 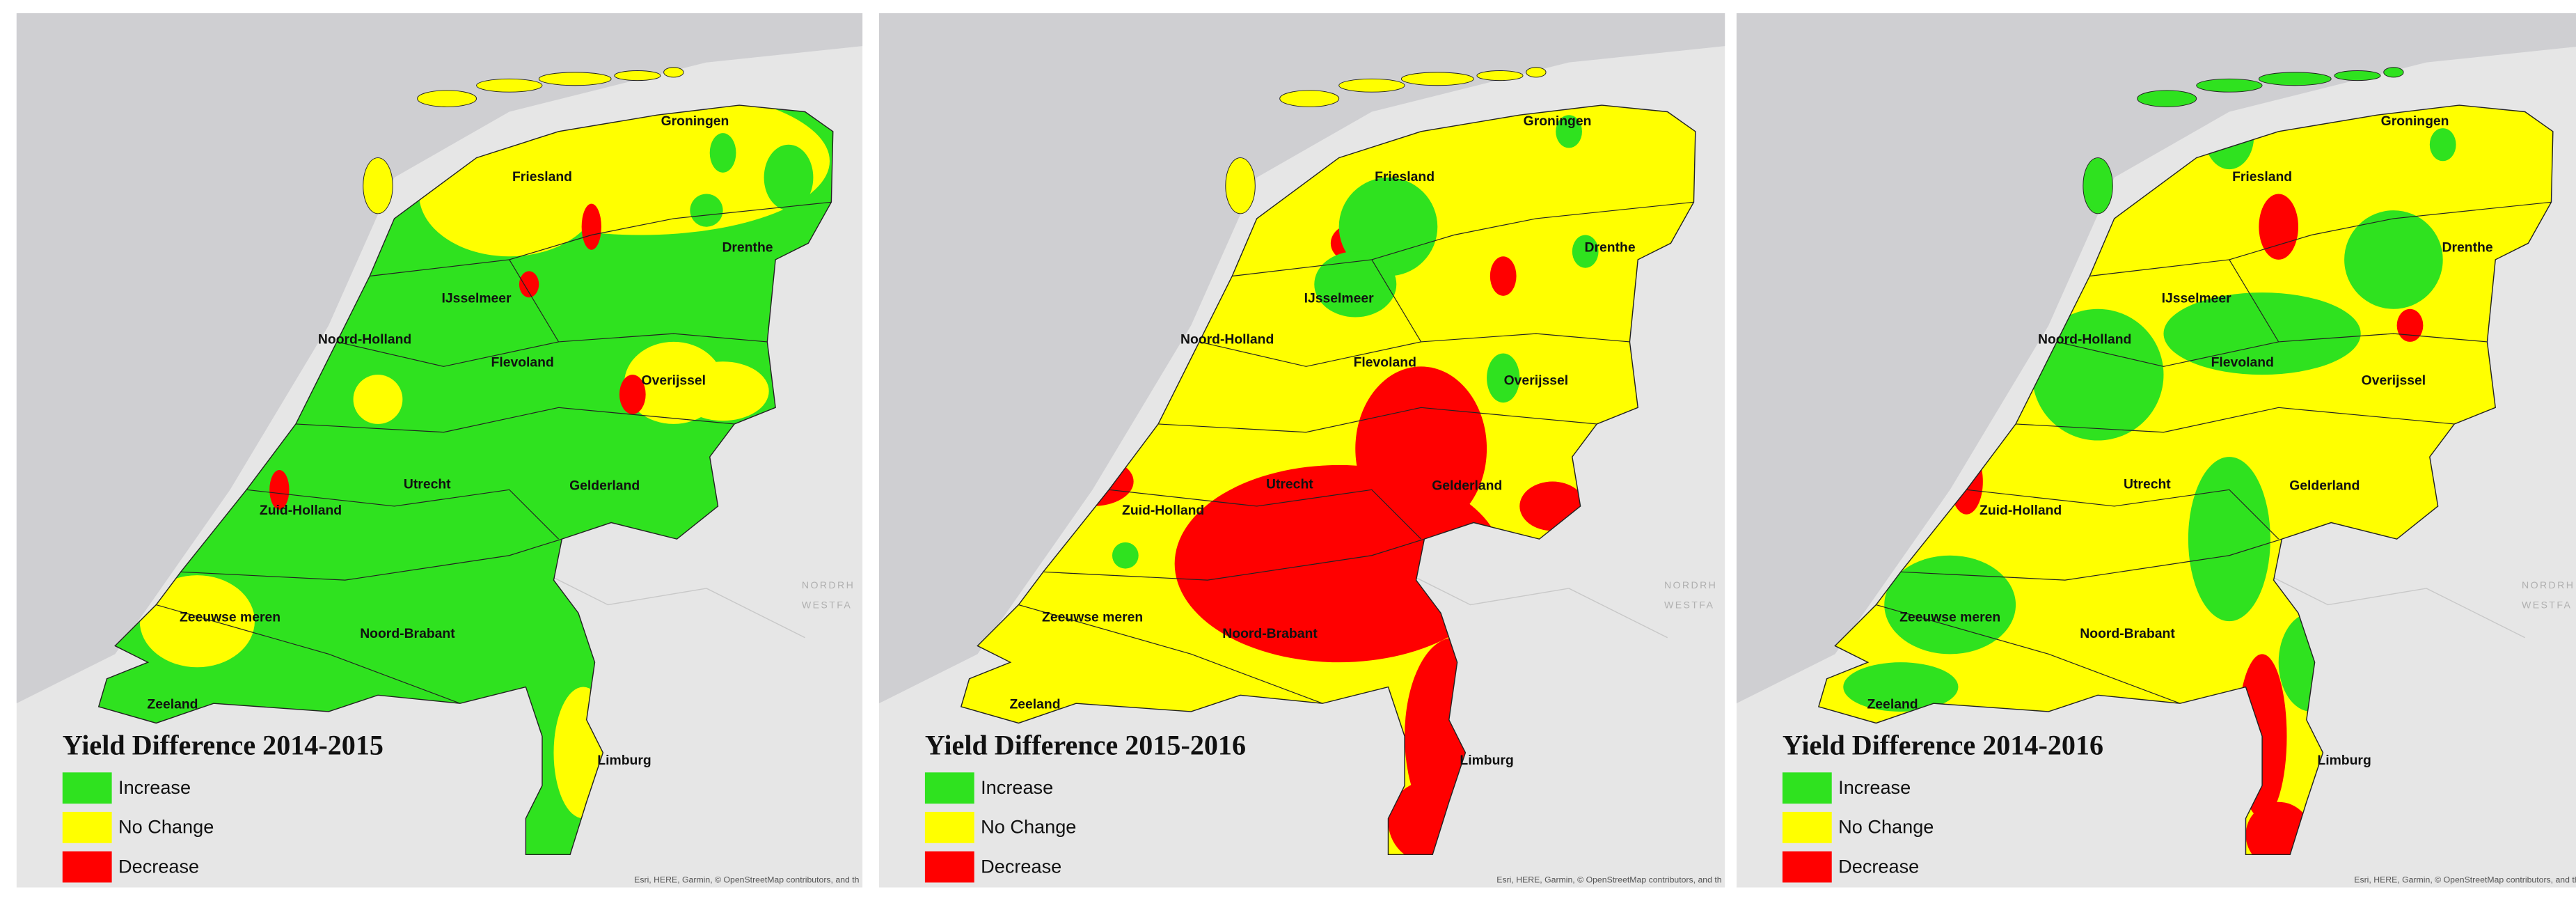 What do you see at coordinates (230, 617) in the screenshot?
I see `region-label: Zeeuwse meren` at bounding box center [230, 617].